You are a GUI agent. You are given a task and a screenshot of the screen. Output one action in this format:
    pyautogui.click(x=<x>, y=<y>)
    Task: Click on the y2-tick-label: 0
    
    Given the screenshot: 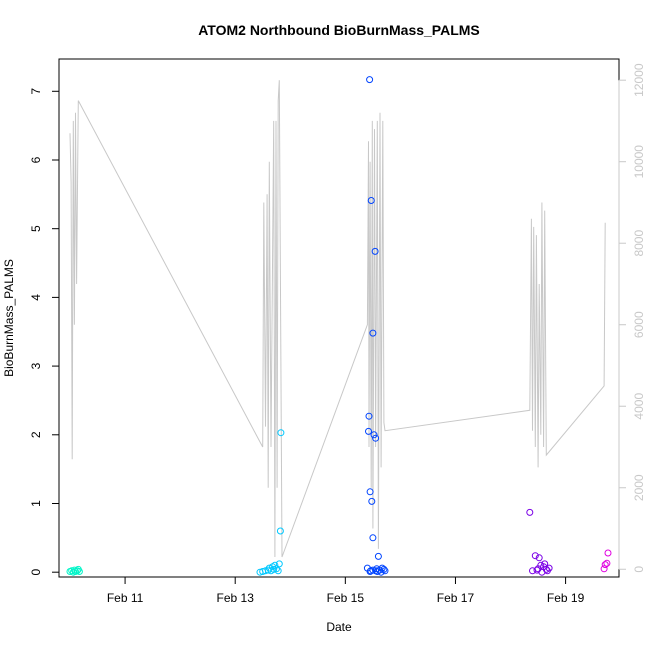 What is the action you would take?
    pyautogui.click(x=639, y=569)
    